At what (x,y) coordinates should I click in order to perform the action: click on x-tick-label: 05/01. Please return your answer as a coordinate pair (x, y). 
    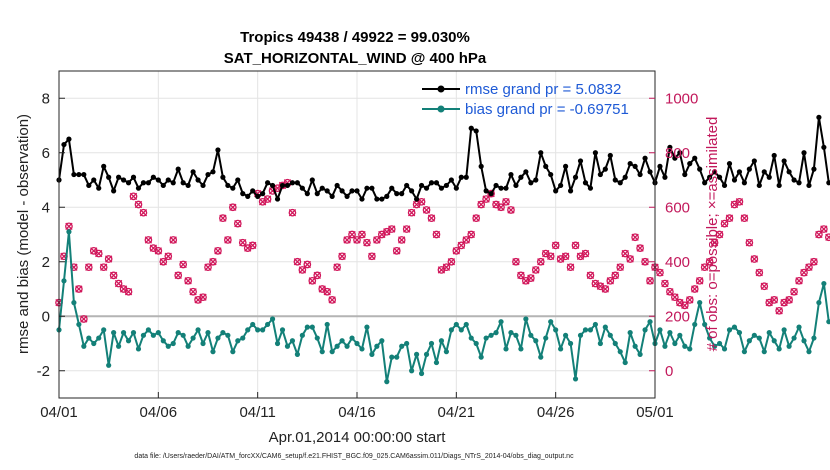
    Looking at the image, I should click on (655, 412).